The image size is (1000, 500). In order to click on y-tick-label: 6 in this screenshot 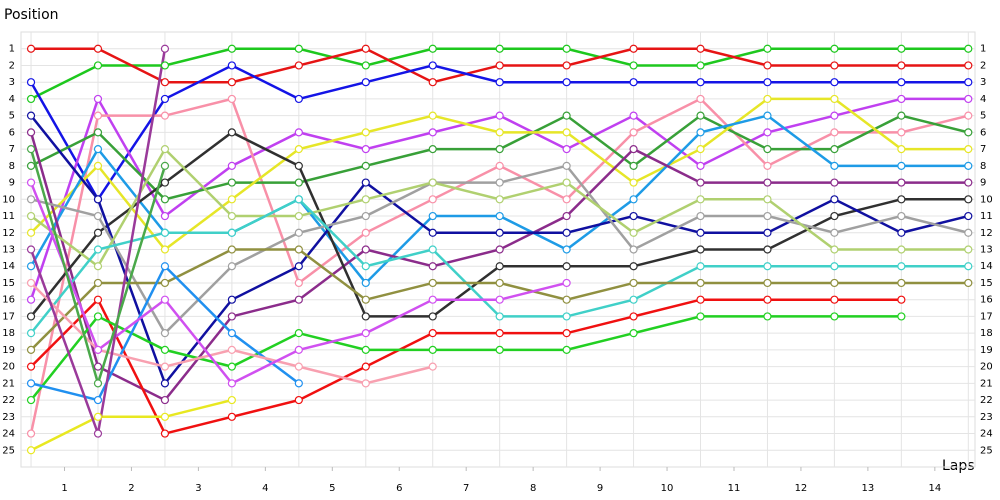, I will do `click(12, 132)`.